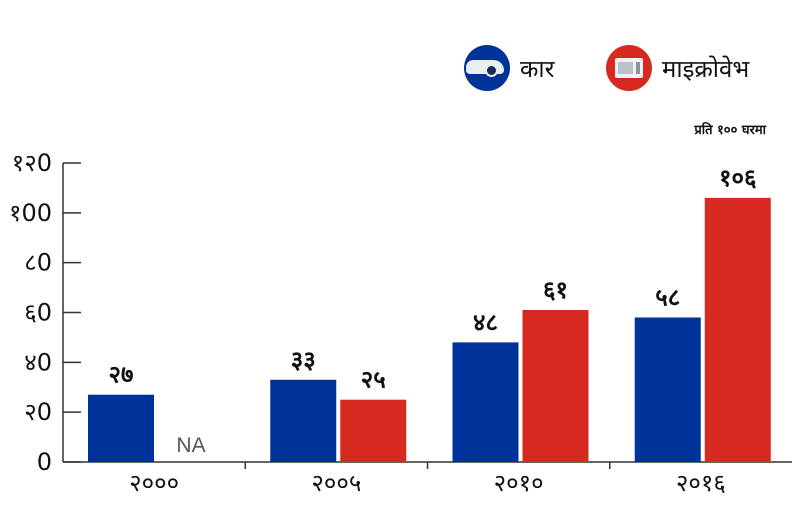 This screenshot has height=515, width=810. Describe the element at coordinates (303, 360) in the screenshot. I see `data-label: ३३` at that location.